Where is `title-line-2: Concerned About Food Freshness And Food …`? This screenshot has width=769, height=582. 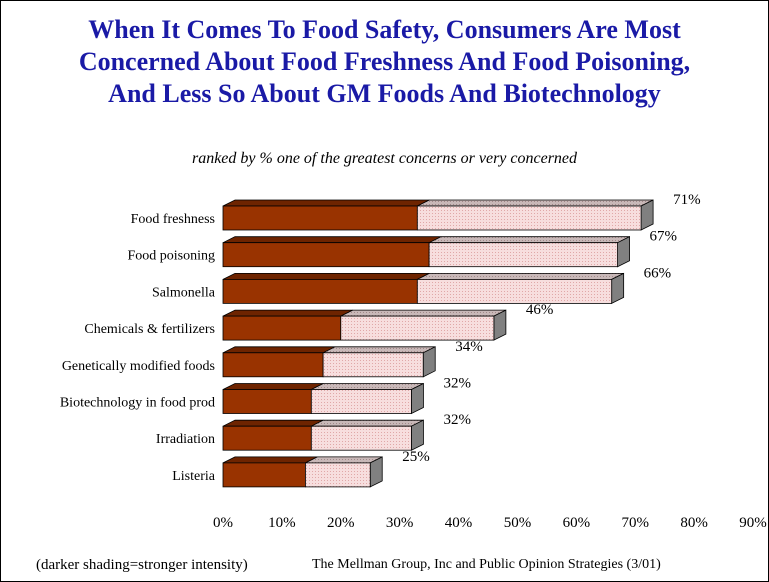 title-line-2: Concerned About Food Freshness And Food … is located at coordinates (384, 61).